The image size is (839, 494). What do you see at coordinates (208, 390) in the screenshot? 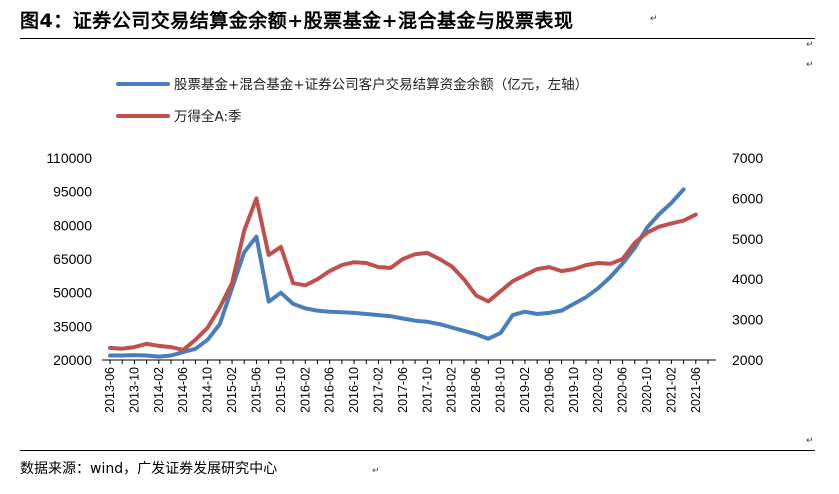
I see `x-tick-label: 2014-10` at bounding box center [208, 390].